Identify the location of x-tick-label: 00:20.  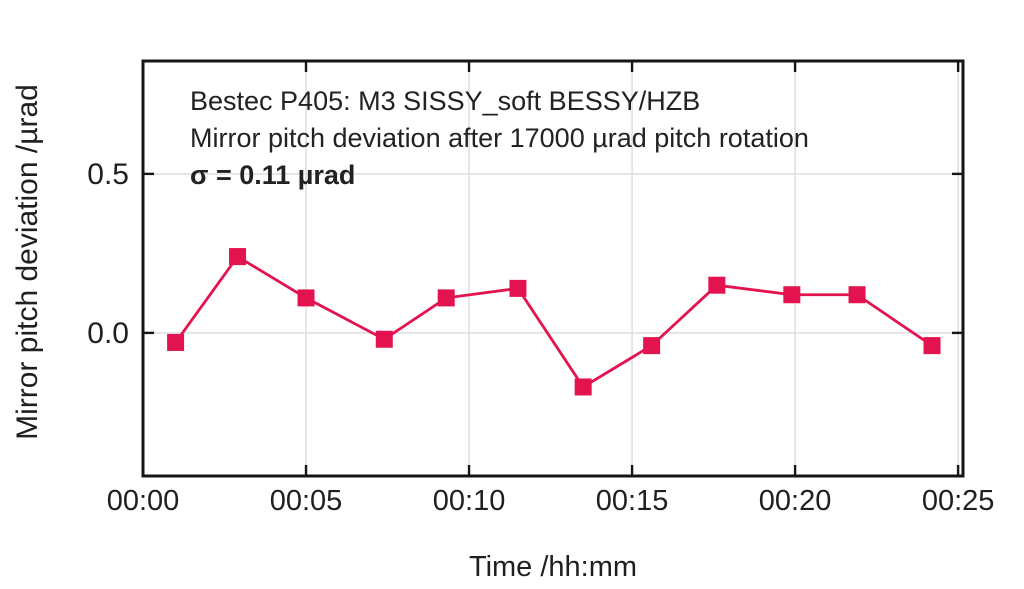
(795, 501).